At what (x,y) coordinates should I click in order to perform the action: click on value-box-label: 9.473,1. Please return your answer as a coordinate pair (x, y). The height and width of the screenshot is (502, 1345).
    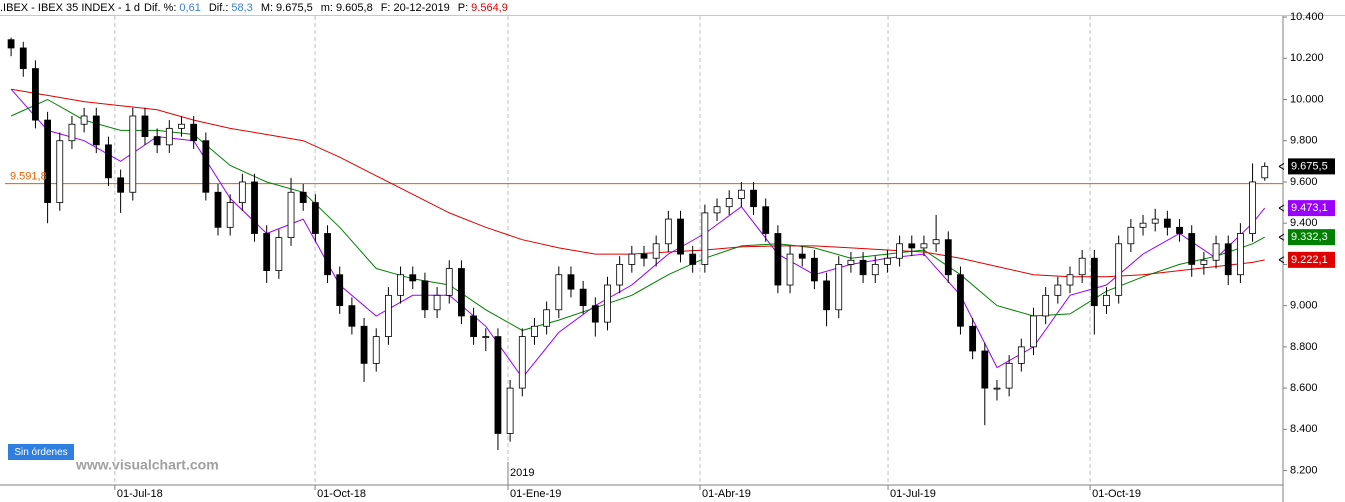
    Looking at the image, I should click on (1309, 208).